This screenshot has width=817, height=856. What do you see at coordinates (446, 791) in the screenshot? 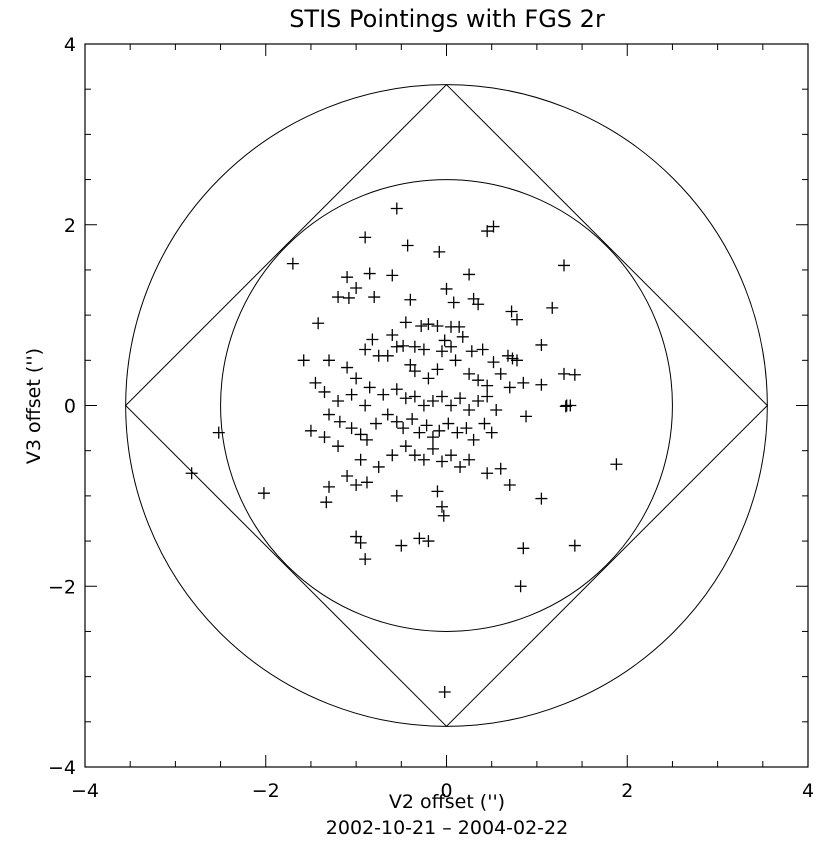
I see `x-tick-label: 0` at bounding box center [446, 791].